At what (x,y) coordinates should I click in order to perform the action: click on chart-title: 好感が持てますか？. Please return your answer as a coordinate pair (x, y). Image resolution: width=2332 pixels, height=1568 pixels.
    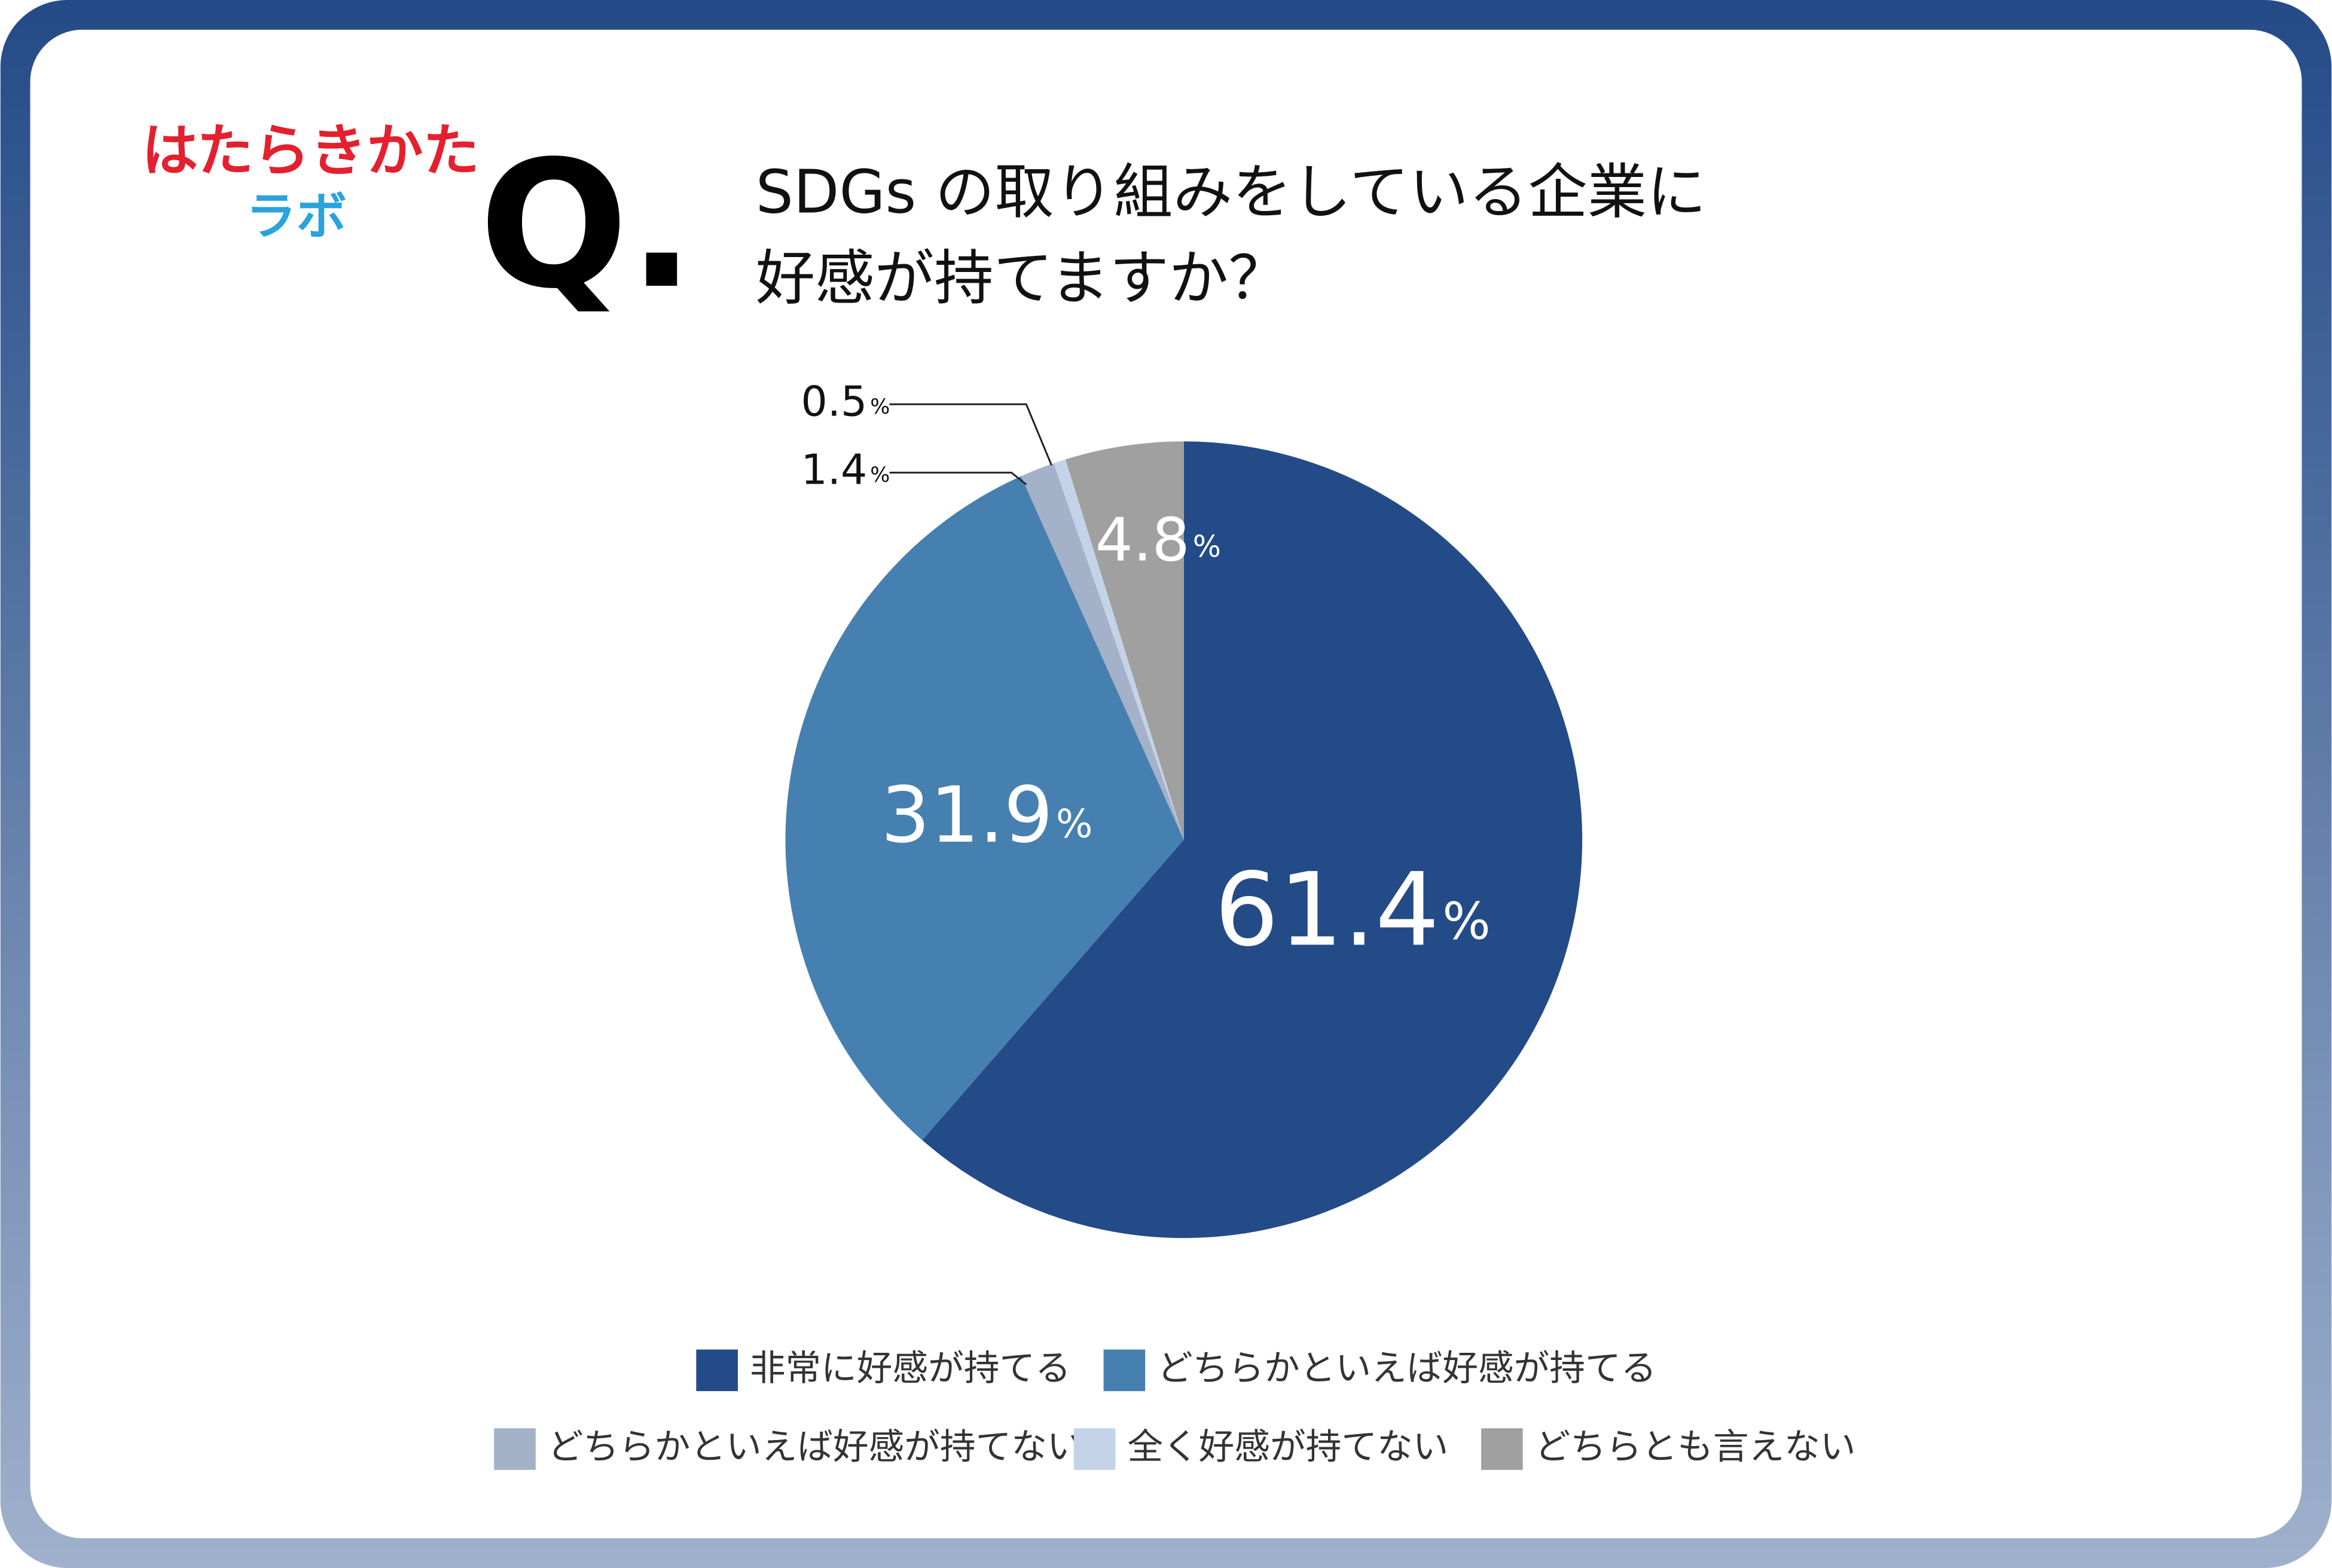
    Looking at the image, I should click on (1022, 278).